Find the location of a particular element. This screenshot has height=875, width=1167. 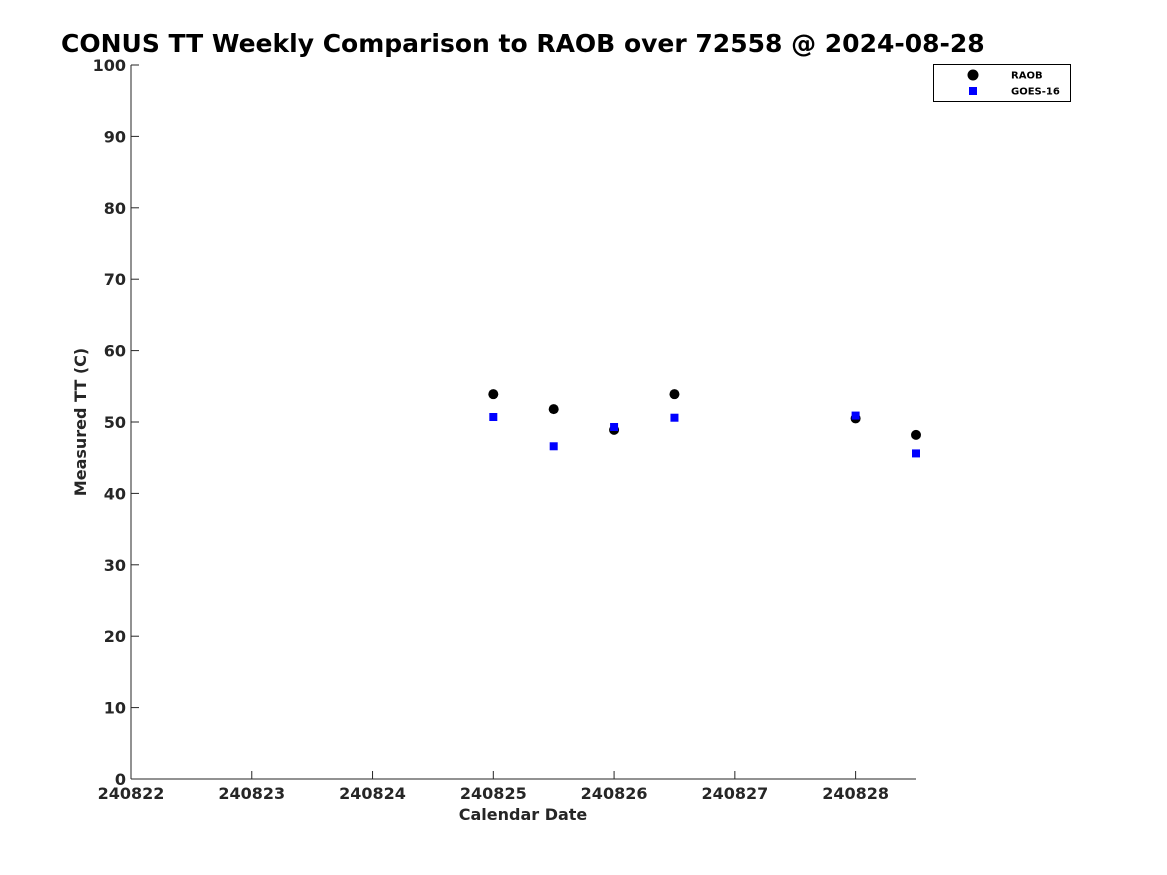

legend: RAOB GOES-16 is located at coordinates (1002, 83).